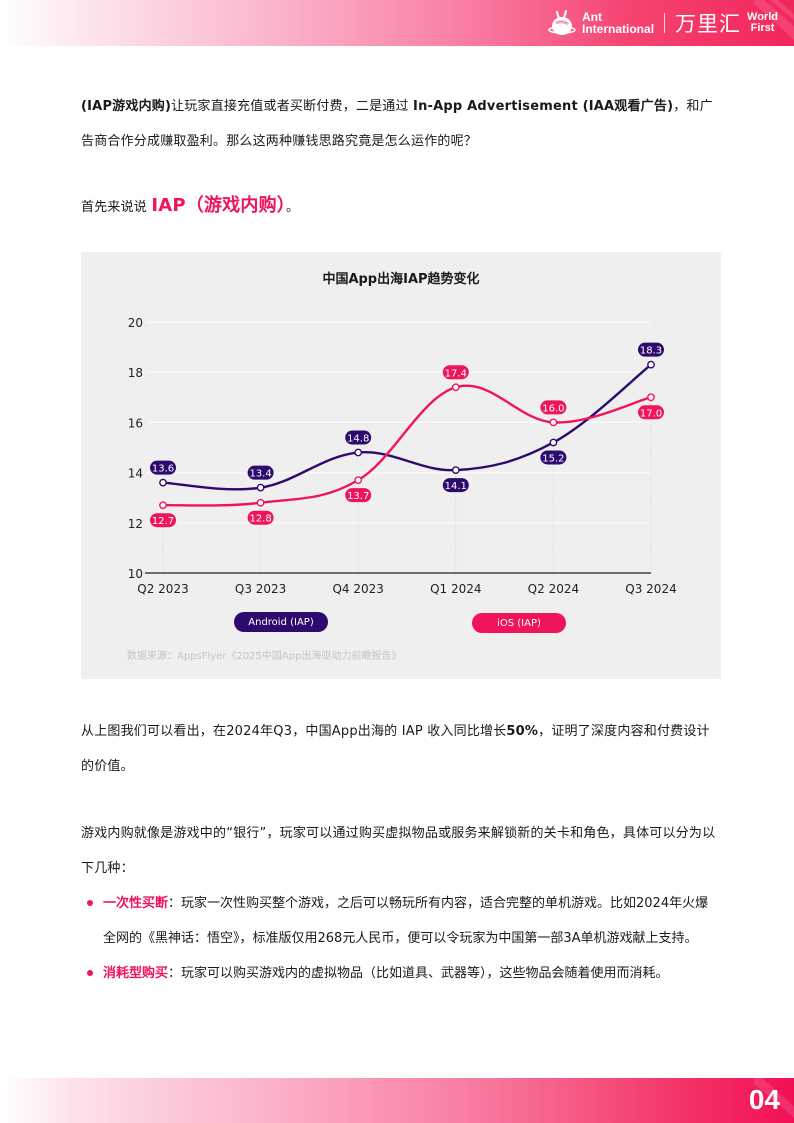 The height and width of the screenshot is (1123, 794). I want to click on brand-worldfirst-en: World First, so click(762, 23).